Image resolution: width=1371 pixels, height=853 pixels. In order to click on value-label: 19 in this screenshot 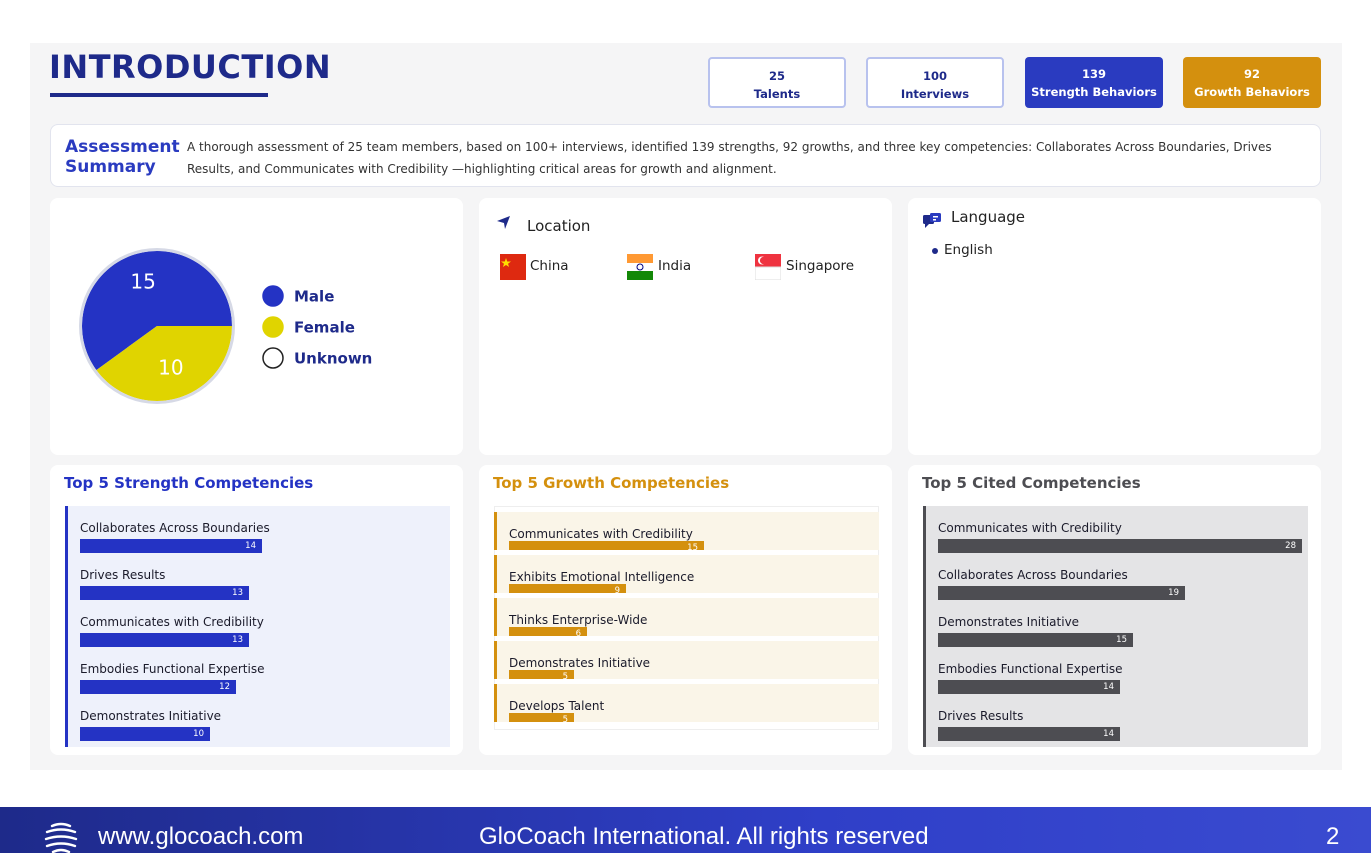, I will do `click(1173, 593)`.